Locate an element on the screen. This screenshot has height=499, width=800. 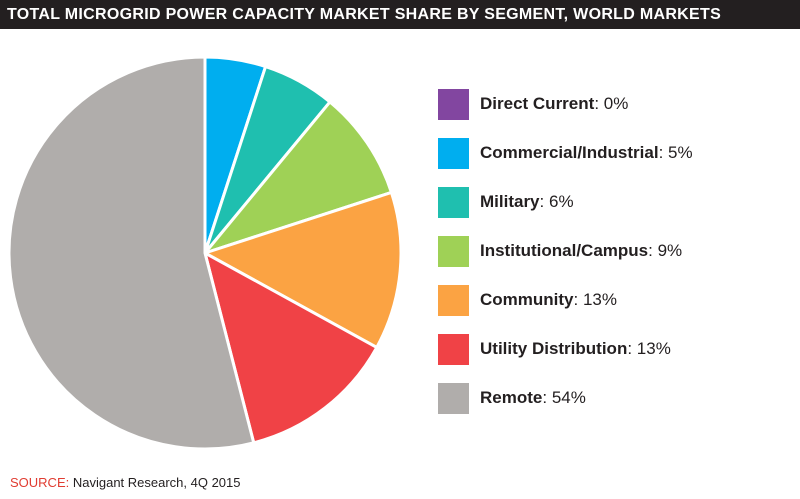
legend-series-name: Direct Current is located at coordinates (537, 103).